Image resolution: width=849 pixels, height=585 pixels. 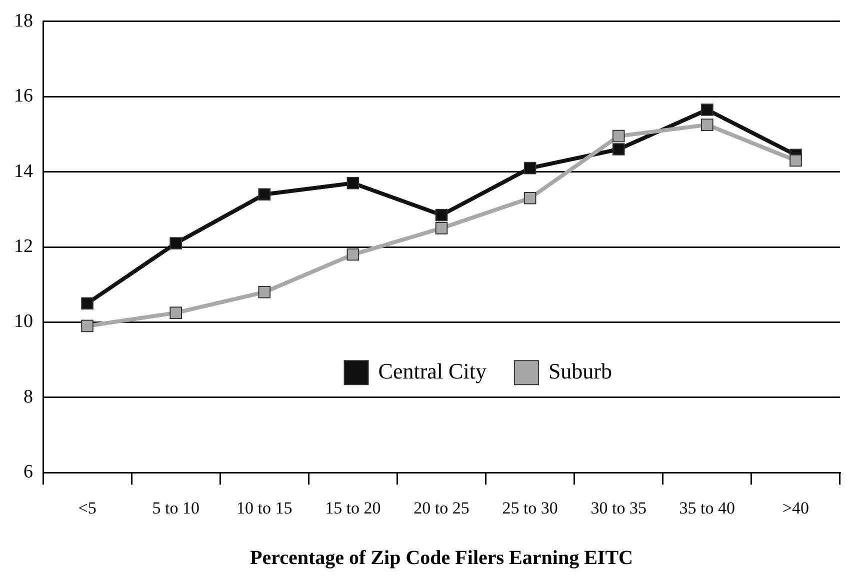 What do you see at coordinates (432, 371) in the screenshot?
I see `legend-label: Central City` at bounding box center [432, 371].